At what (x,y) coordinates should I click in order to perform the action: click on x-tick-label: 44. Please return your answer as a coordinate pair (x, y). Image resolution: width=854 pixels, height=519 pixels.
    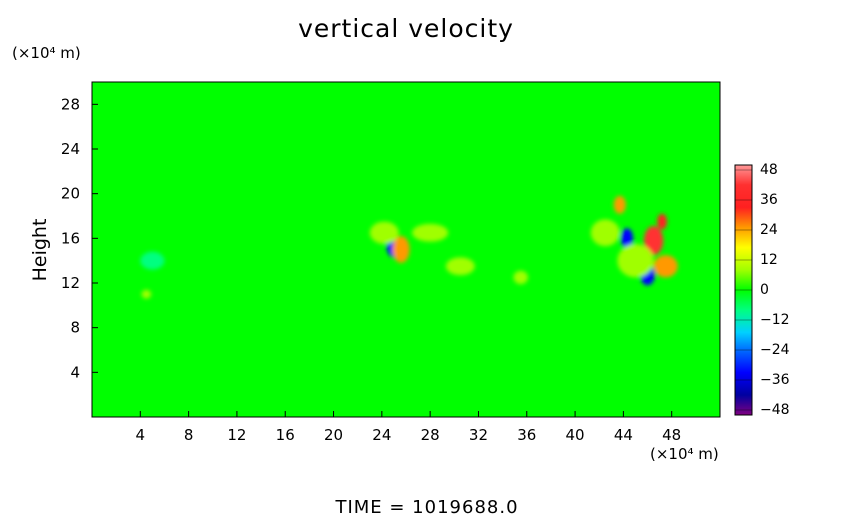
    Looking at the image, I should click on (623, 435).